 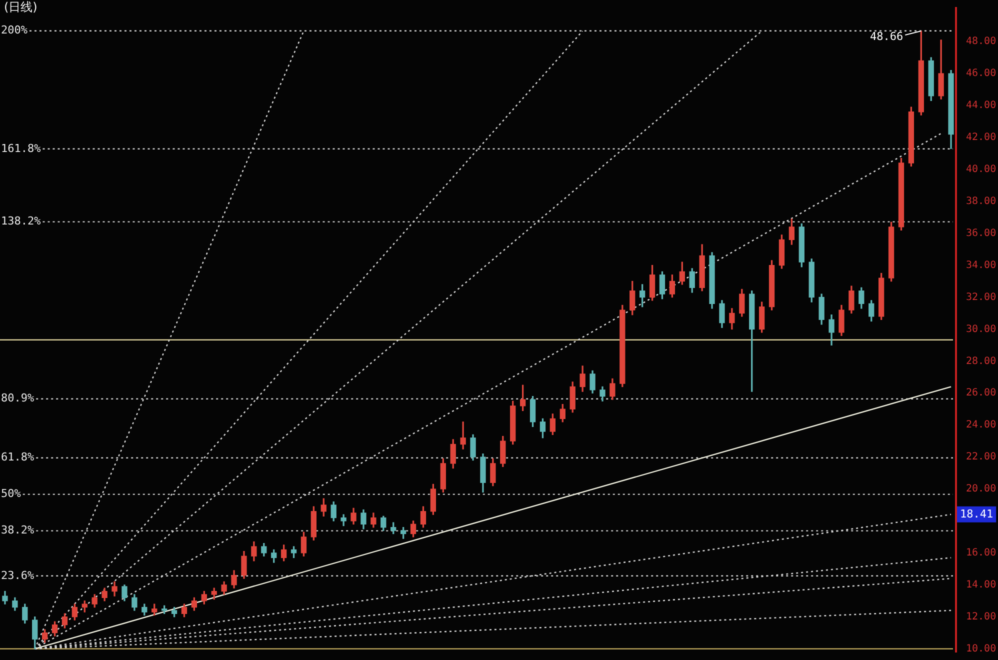 I want to click on y-tick-label: 12.00, so click(x=981, y=616).